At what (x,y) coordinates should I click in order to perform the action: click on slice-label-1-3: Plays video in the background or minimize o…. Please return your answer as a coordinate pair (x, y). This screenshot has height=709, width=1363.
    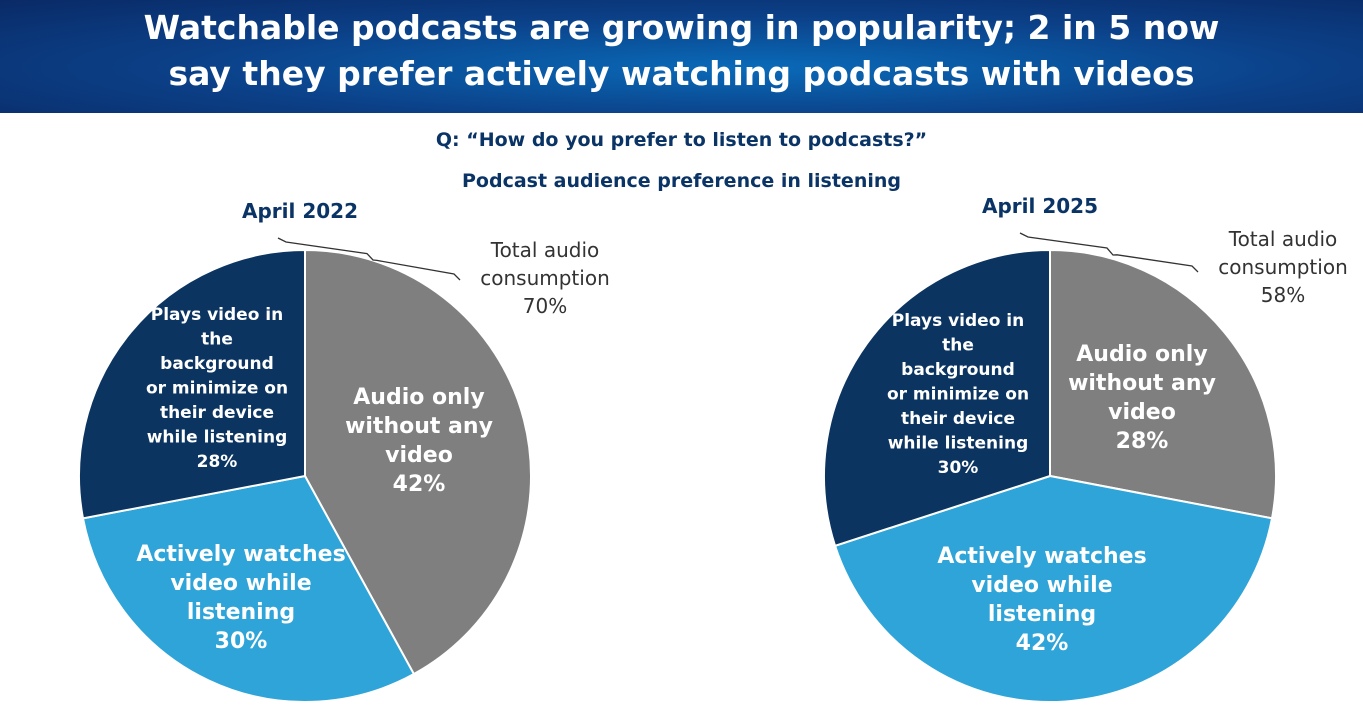
    Looking at the image, I should click on (217, 388).